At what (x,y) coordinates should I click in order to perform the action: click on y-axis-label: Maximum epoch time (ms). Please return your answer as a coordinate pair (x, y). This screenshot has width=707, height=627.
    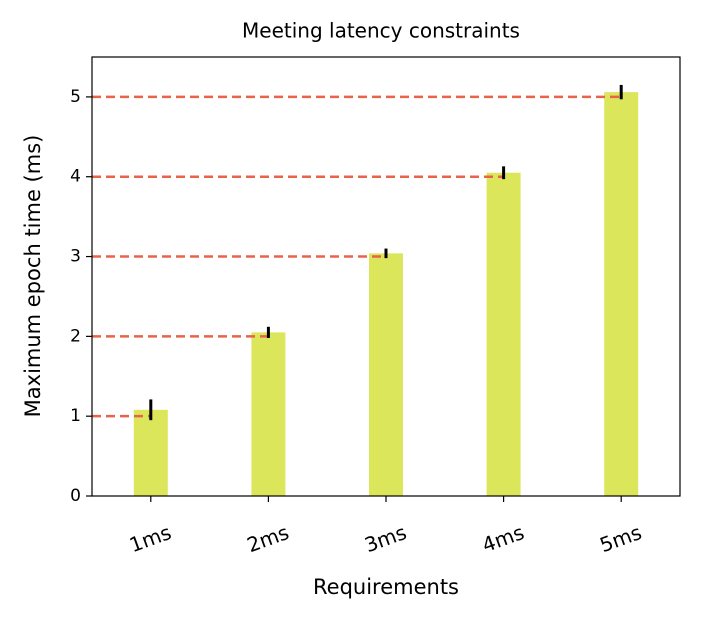
    Looking at the image, I should click on (33, 276).